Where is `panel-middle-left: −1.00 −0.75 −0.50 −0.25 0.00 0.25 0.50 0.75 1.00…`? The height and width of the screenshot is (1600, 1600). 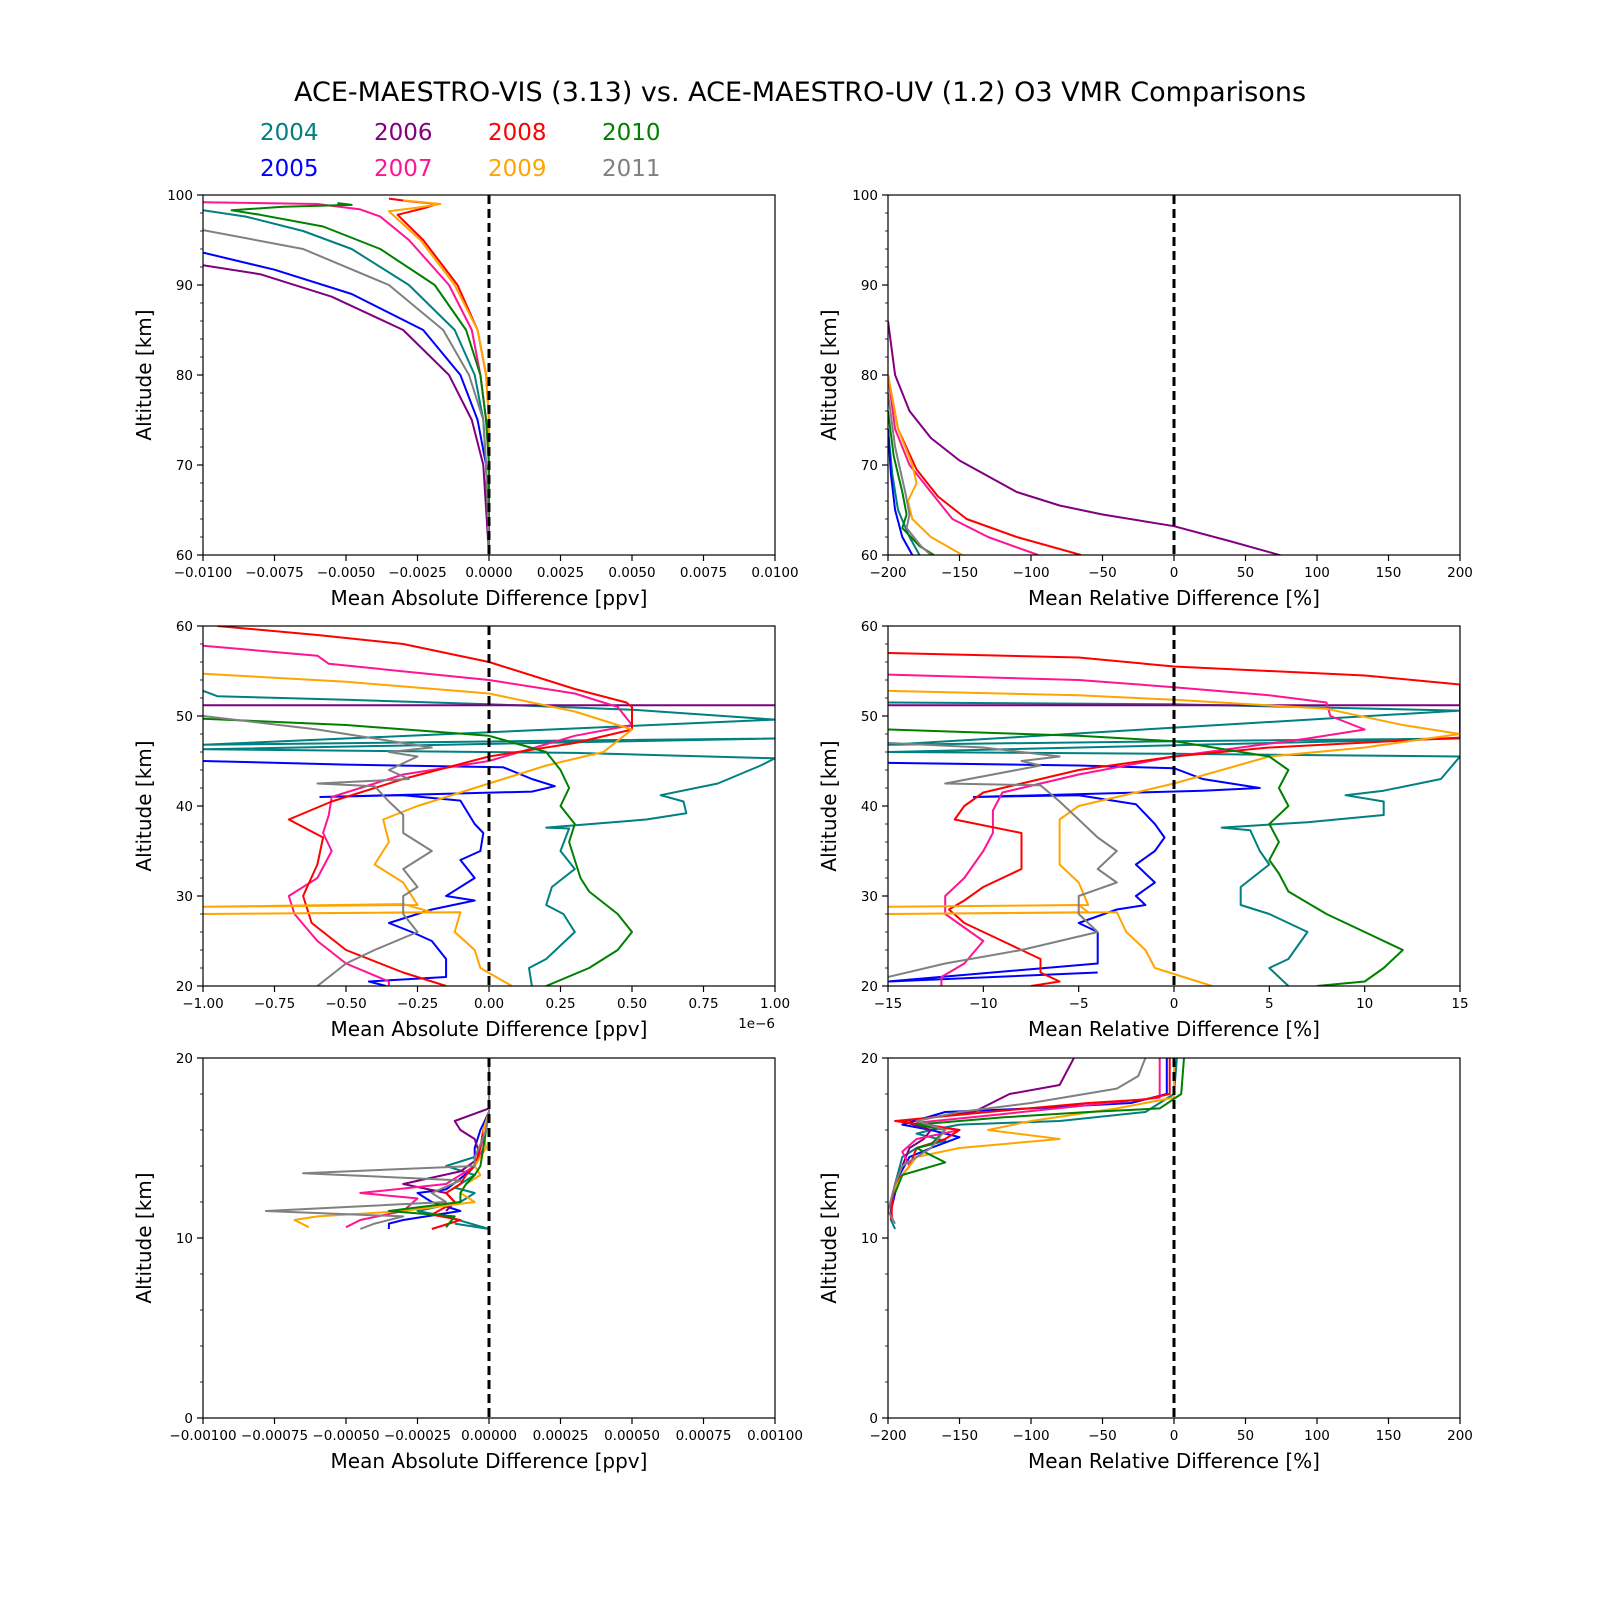 panel-middle-left: −1.00 −0.75 −0.50 −0.25 0.00 0.25 0.50 0.75 1.00… is located at coordinates (461, 830).